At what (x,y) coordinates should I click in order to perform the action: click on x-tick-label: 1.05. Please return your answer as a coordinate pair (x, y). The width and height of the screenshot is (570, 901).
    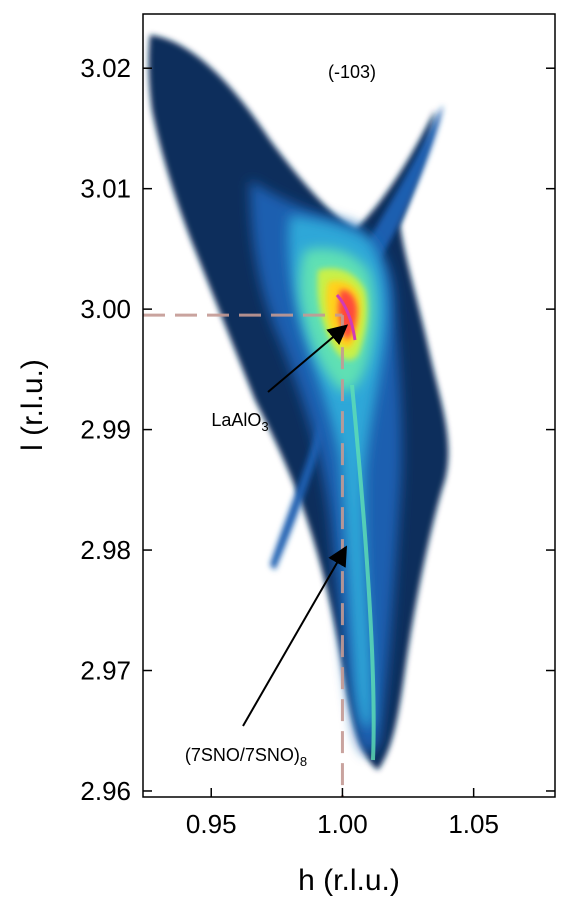
    Looking at the image, I should click on (473, 824).